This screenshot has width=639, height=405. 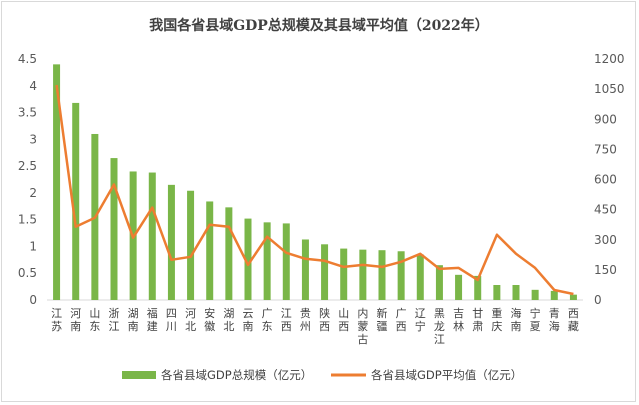 I want to click on category-label: 福建, so click(x=152, y=319).